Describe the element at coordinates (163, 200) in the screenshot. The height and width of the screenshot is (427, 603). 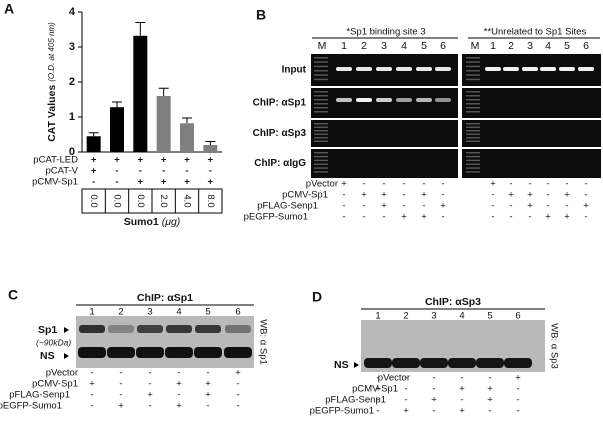
I see `sumo1-amount: 2.0` at that location.